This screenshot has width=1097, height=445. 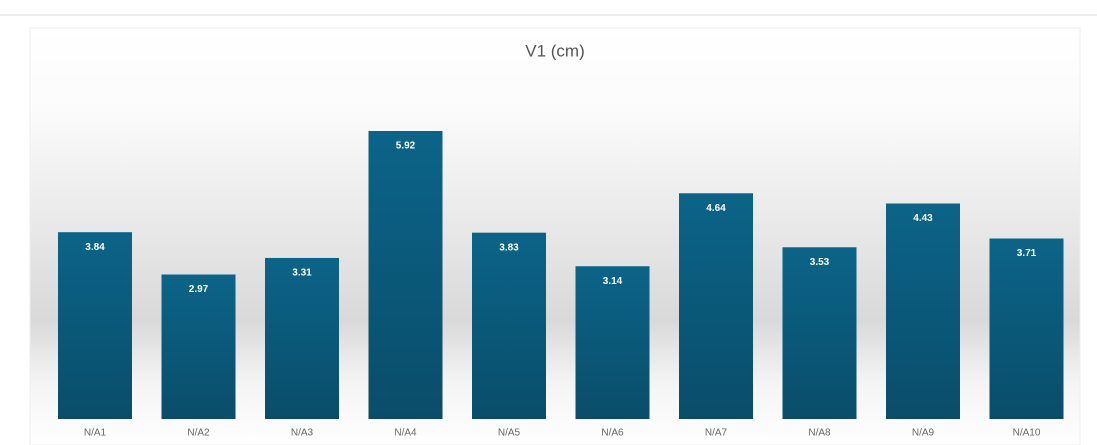 I want to click on data-label: 3.31, so click(x=302, y=273).